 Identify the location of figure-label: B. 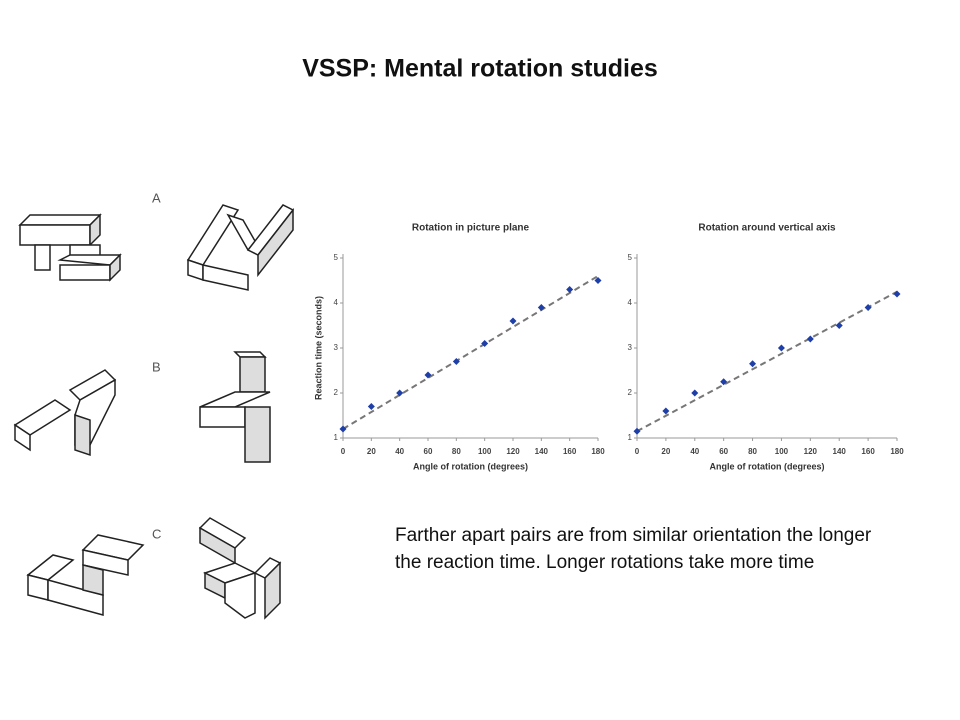
(156, 366).